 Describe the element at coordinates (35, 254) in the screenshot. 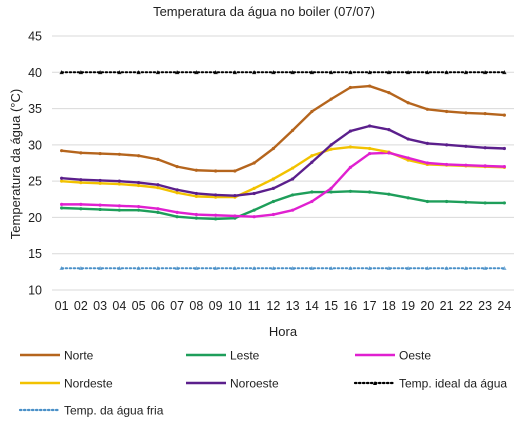

I see `y-tick-label: 15` at that location.